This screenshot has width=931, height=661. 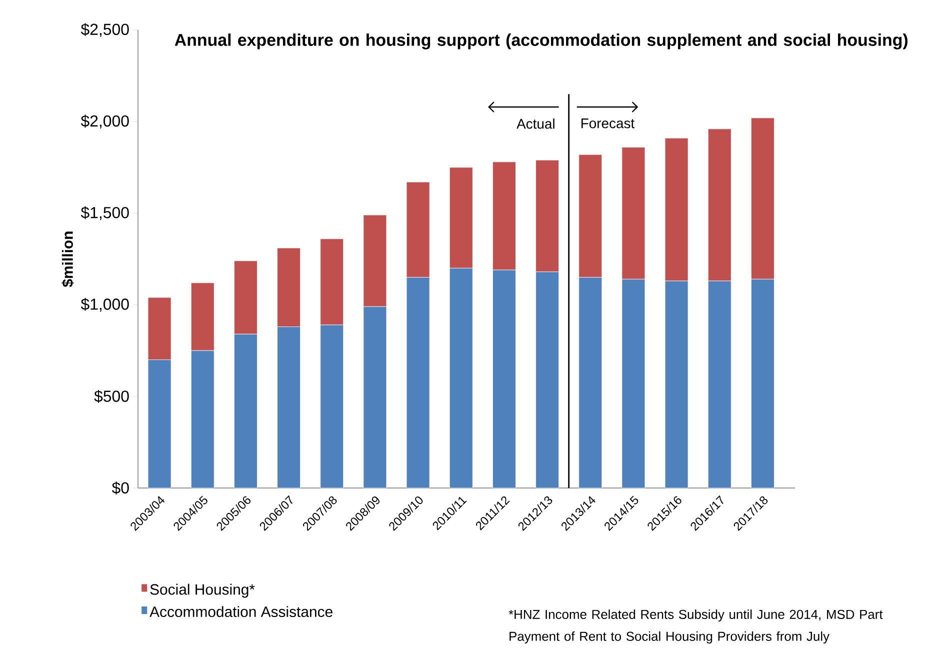 I want to click on y-tick-label: $2,000, so click(x=104, y=121).